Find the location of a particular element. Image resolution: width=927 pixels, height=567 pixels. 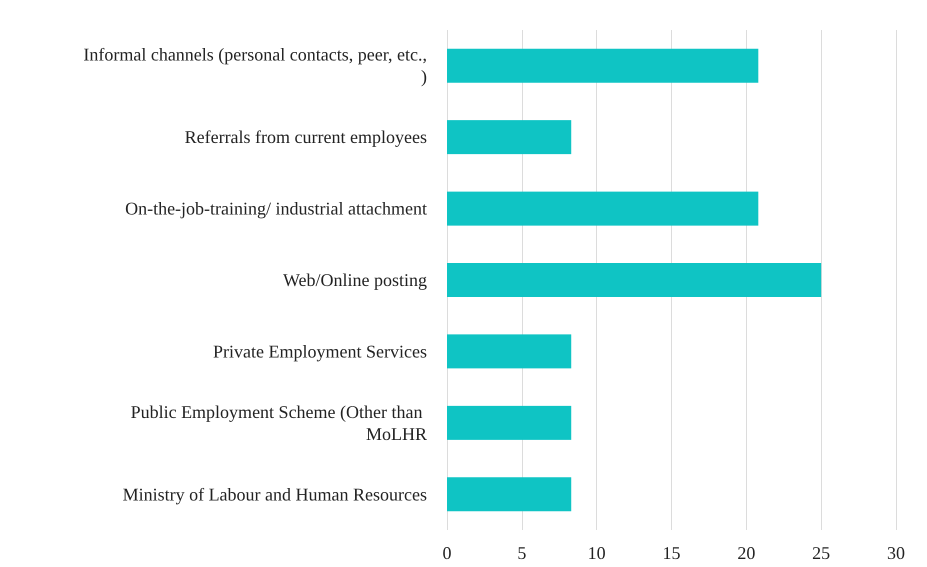

y-tick-label: Referrals from current employees is located at coordinates (305, 137).